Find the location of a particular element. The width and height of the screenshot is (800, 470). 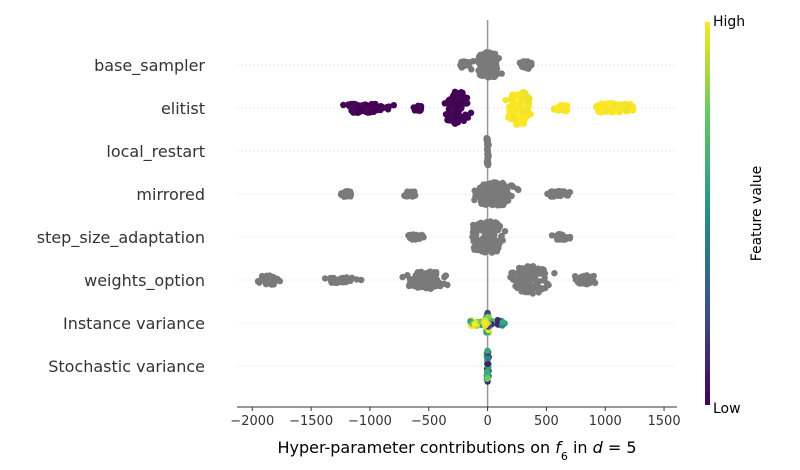

x-tick-label: 1000 is located at coordinates (605, 421).